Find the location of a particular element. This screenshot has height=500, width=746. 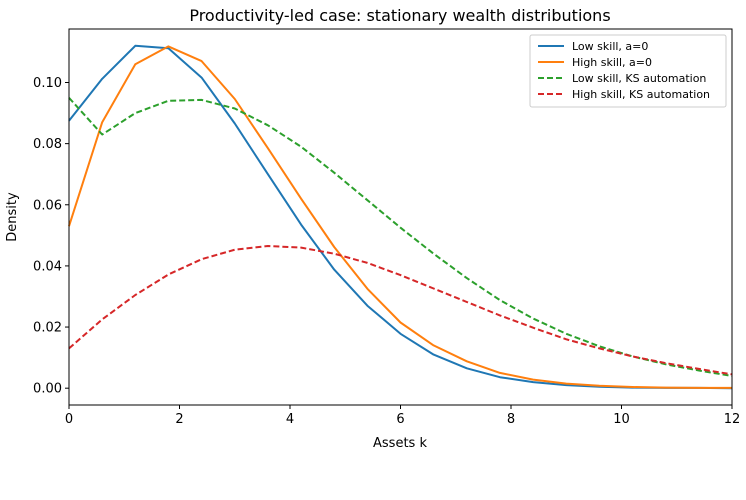

x-tick-label: 2 is located at coordinates (179, 419).